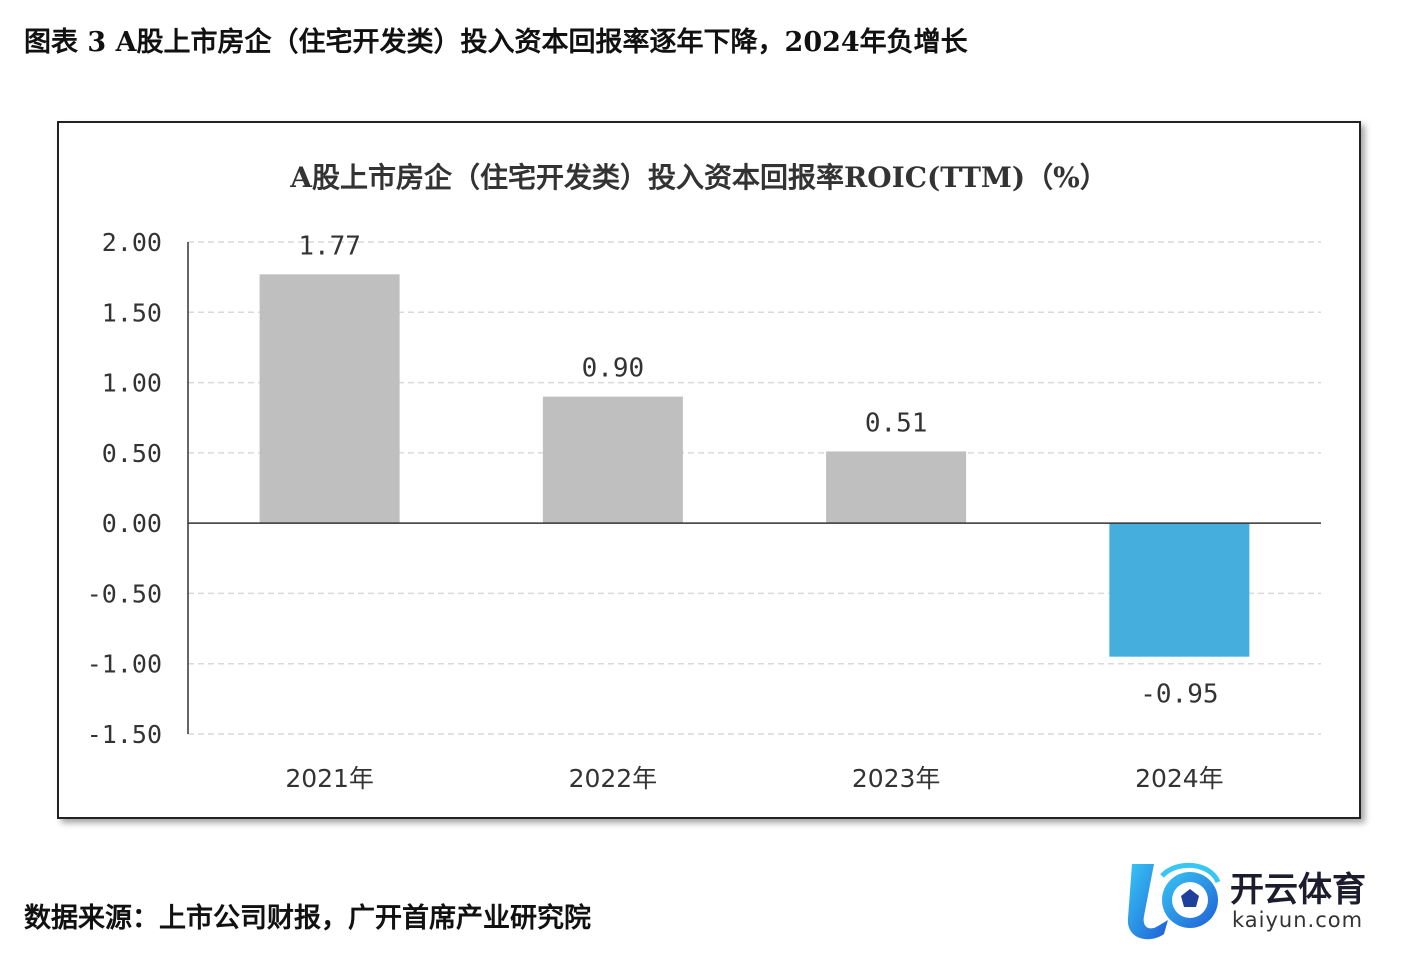  Describe the element at coordinates (896, 778) in the screenshot. I see `x-tick-label: 2023年` at that location.